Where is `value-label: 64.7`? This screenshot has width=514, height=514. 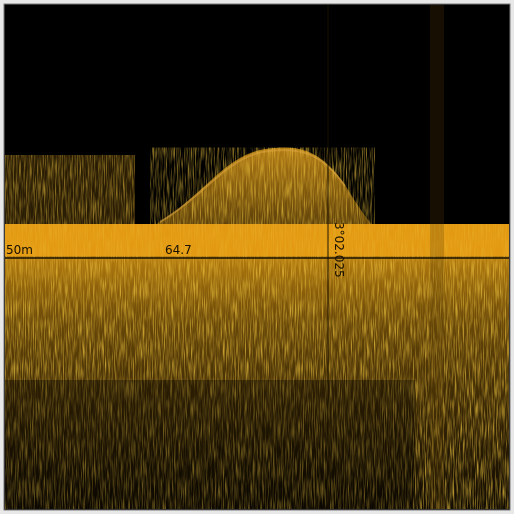
value-label: 64.7 is located at coordinates (178, 250).